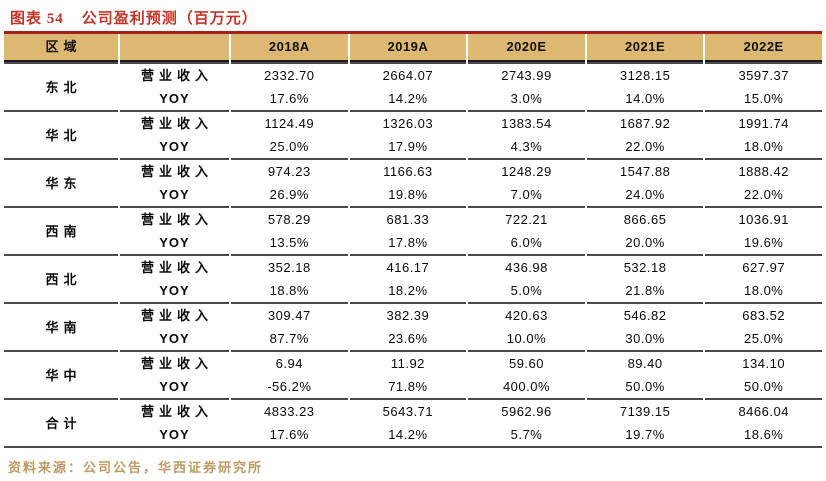  I want to click on region-name-cell: 华北, so click(61, 134).